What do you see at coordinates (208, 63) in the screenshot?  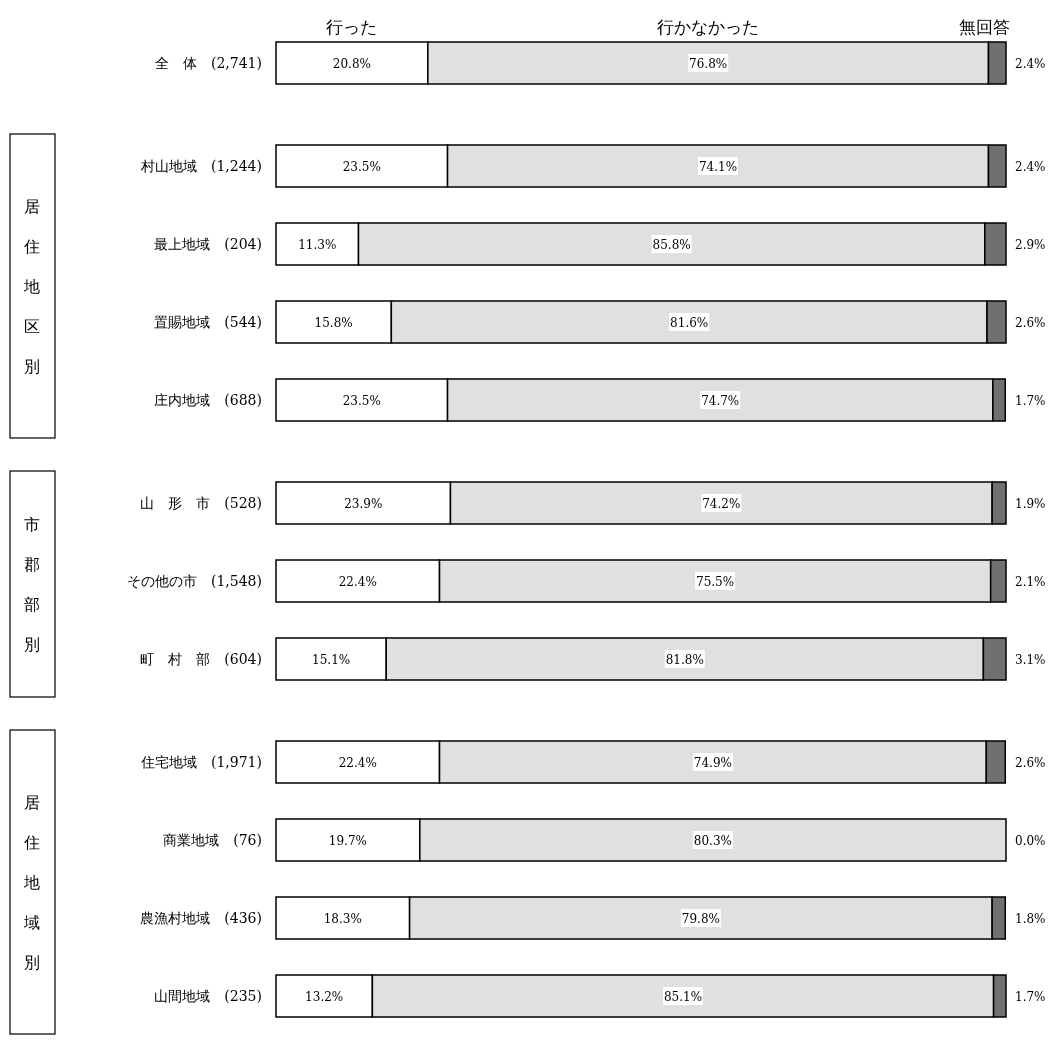 I see `y-tick-label: 全 体 (2,741)` at bounding box center [208, 63].